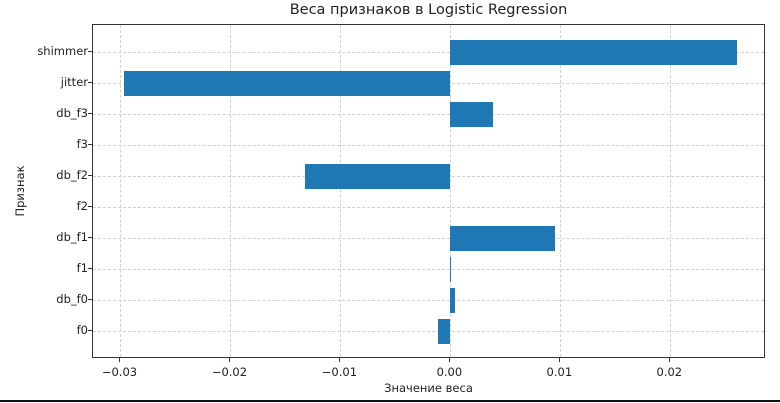  Describe the element at coordinates (82, 144) in the screenshot. I see `y-tick-label: f3` at that location.